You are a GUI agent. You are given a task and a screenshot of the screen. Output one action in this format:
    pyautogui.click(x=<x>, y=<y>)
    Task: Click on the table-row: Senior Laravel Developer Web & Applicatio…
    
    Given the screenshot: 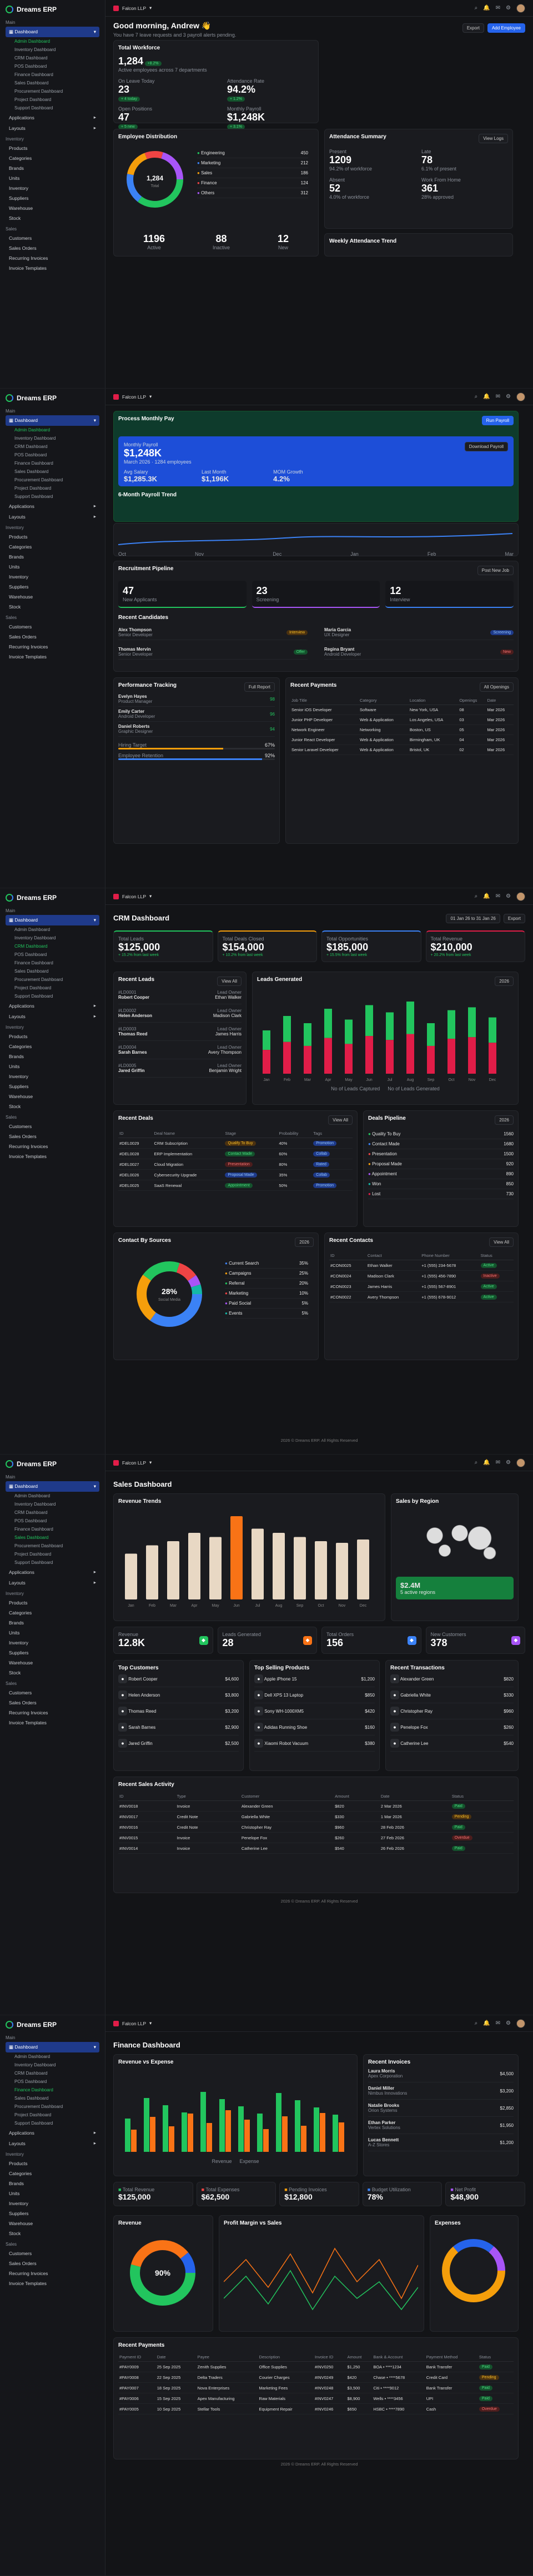 What is the action you would take?
    pyautogui.click(x=402, y=749)
    